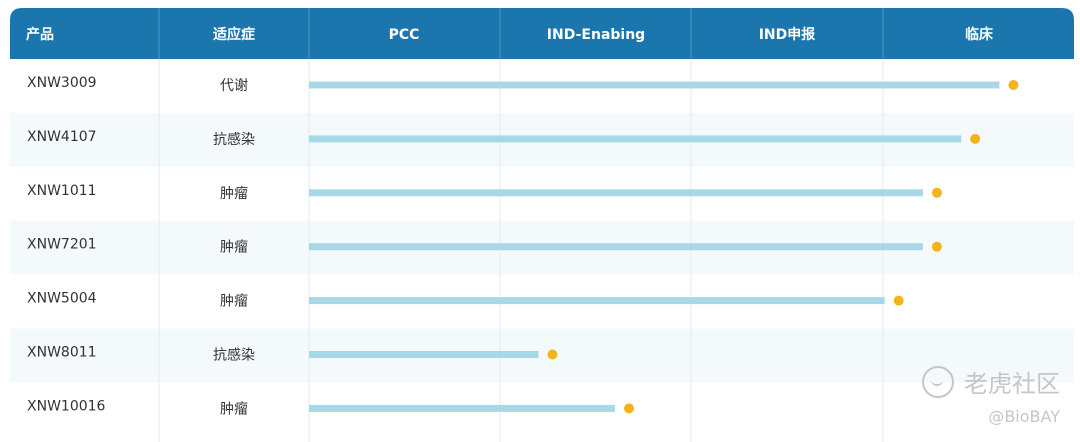 The height and width of the screenshot is (442, 1080). I want to click on table-row: XNW5004 肿瘤, so click(465, 300).